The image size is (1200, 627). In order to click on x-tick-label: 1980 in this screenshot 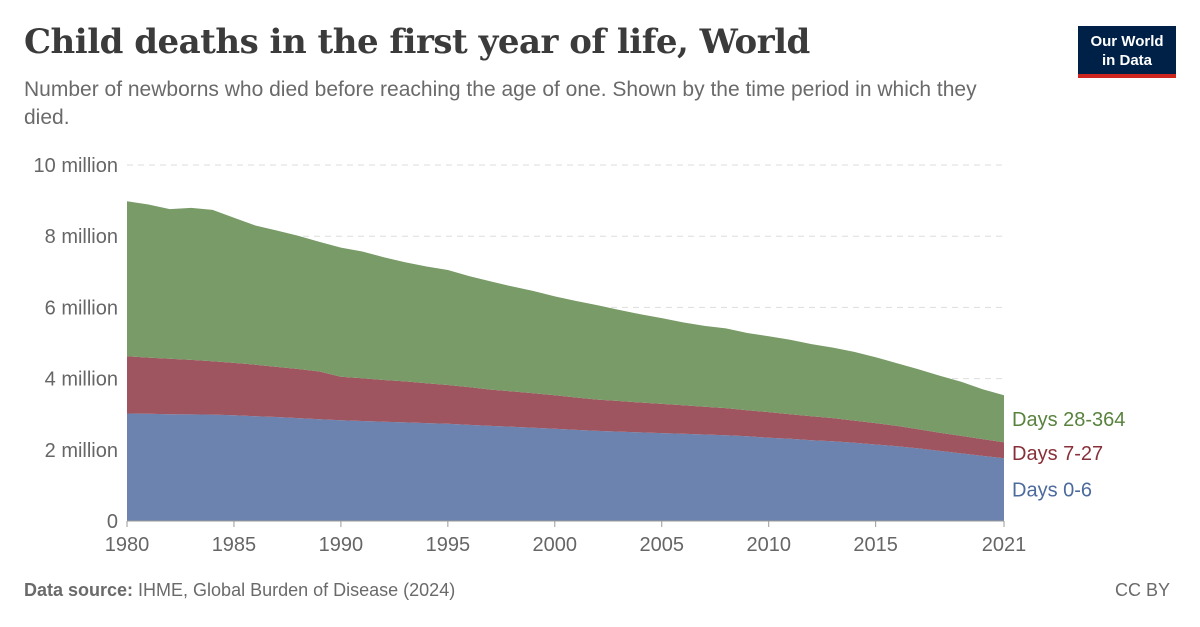, I will do `click(127, 545)`.